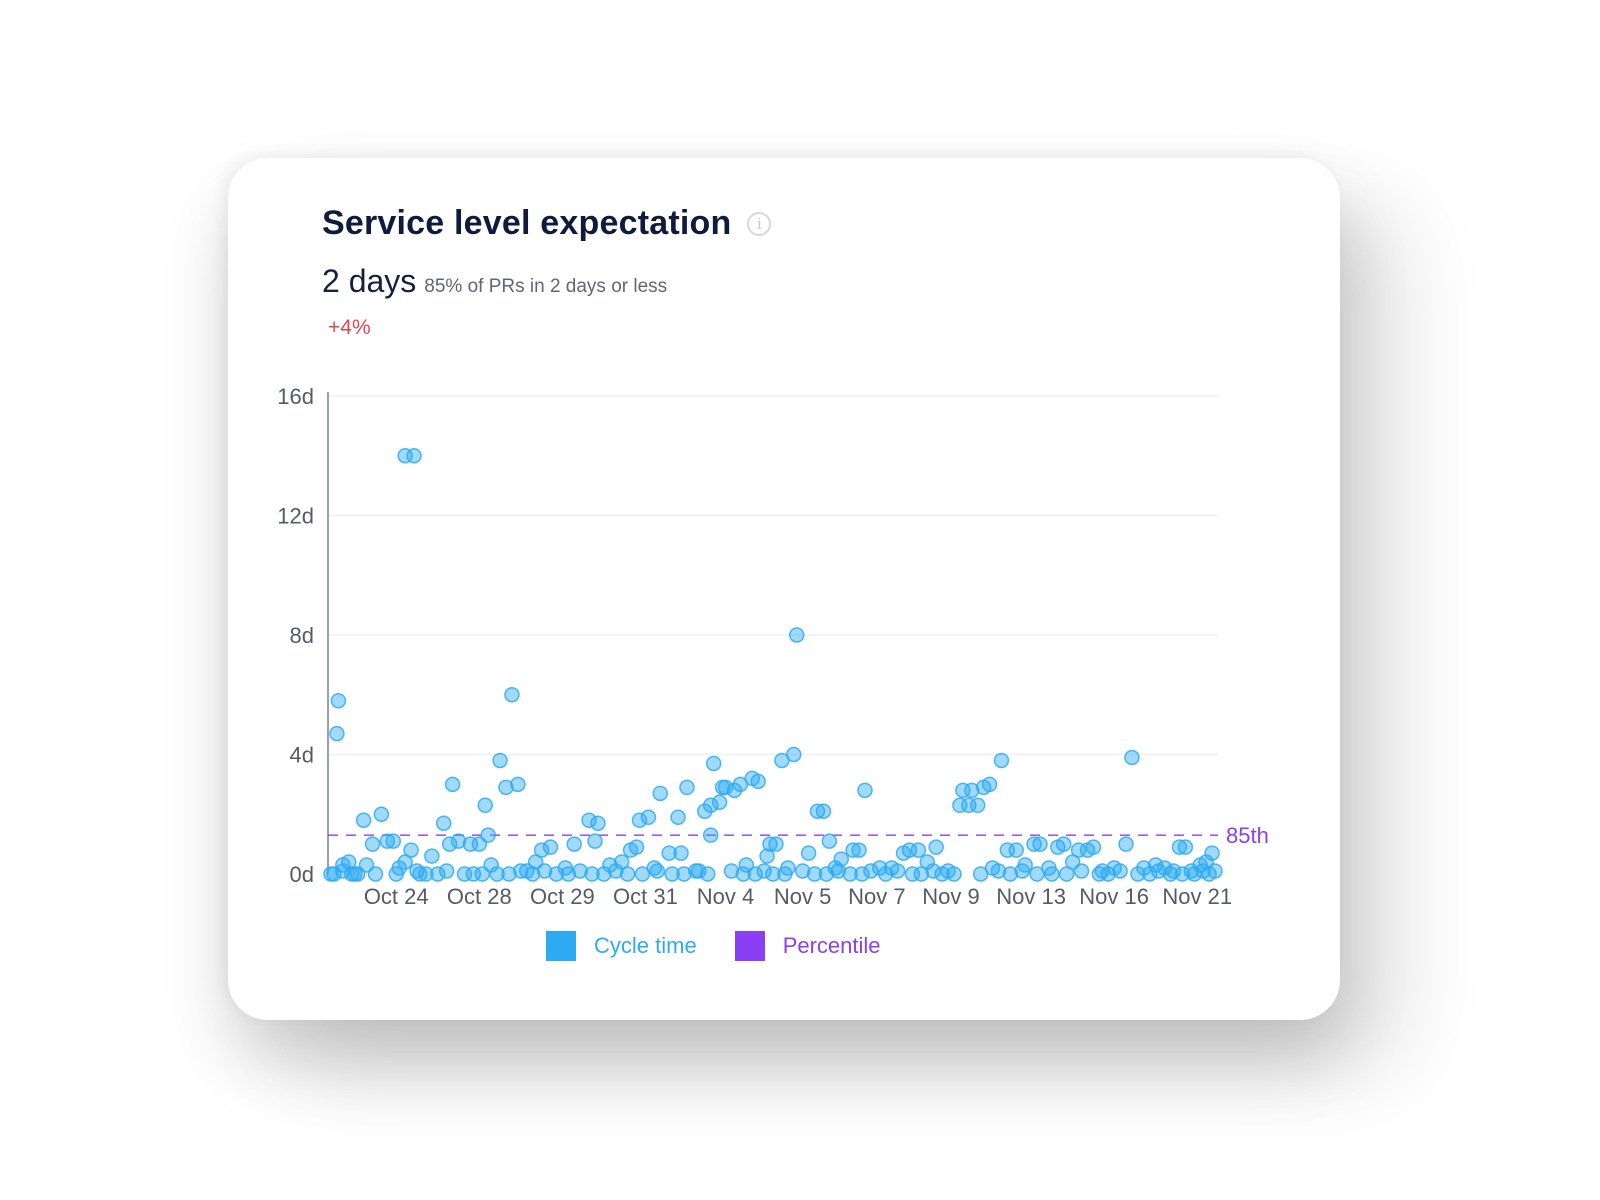 The image size is (1600, 1200). Describe the element at coordinates (1197, 896) in the screenshot. I see `x-tick-label: Nov 21` at that location.